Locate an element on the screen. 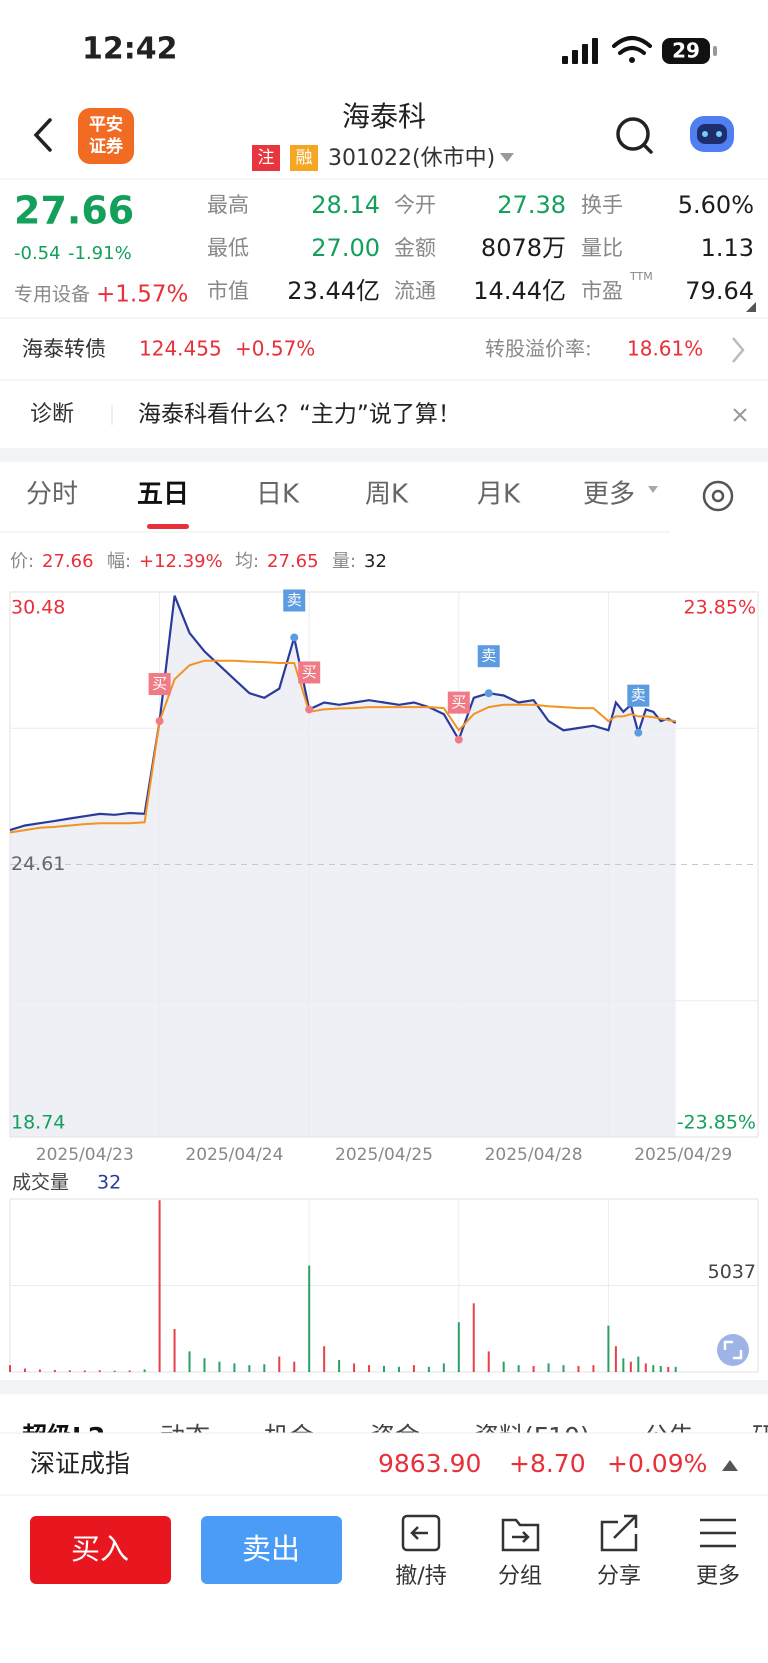 The height and width of the screenshot is (1663, 768). last-price: 27.66 is located at coordinates (74, 211).